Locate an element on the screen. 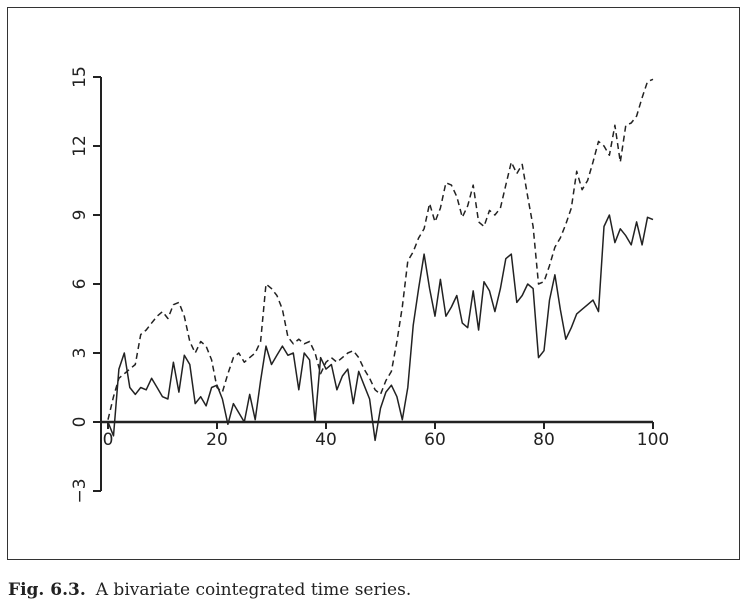 This screenshot has height=614, width=748. y-tick-label: −3 is located at coordinates (80, 490).